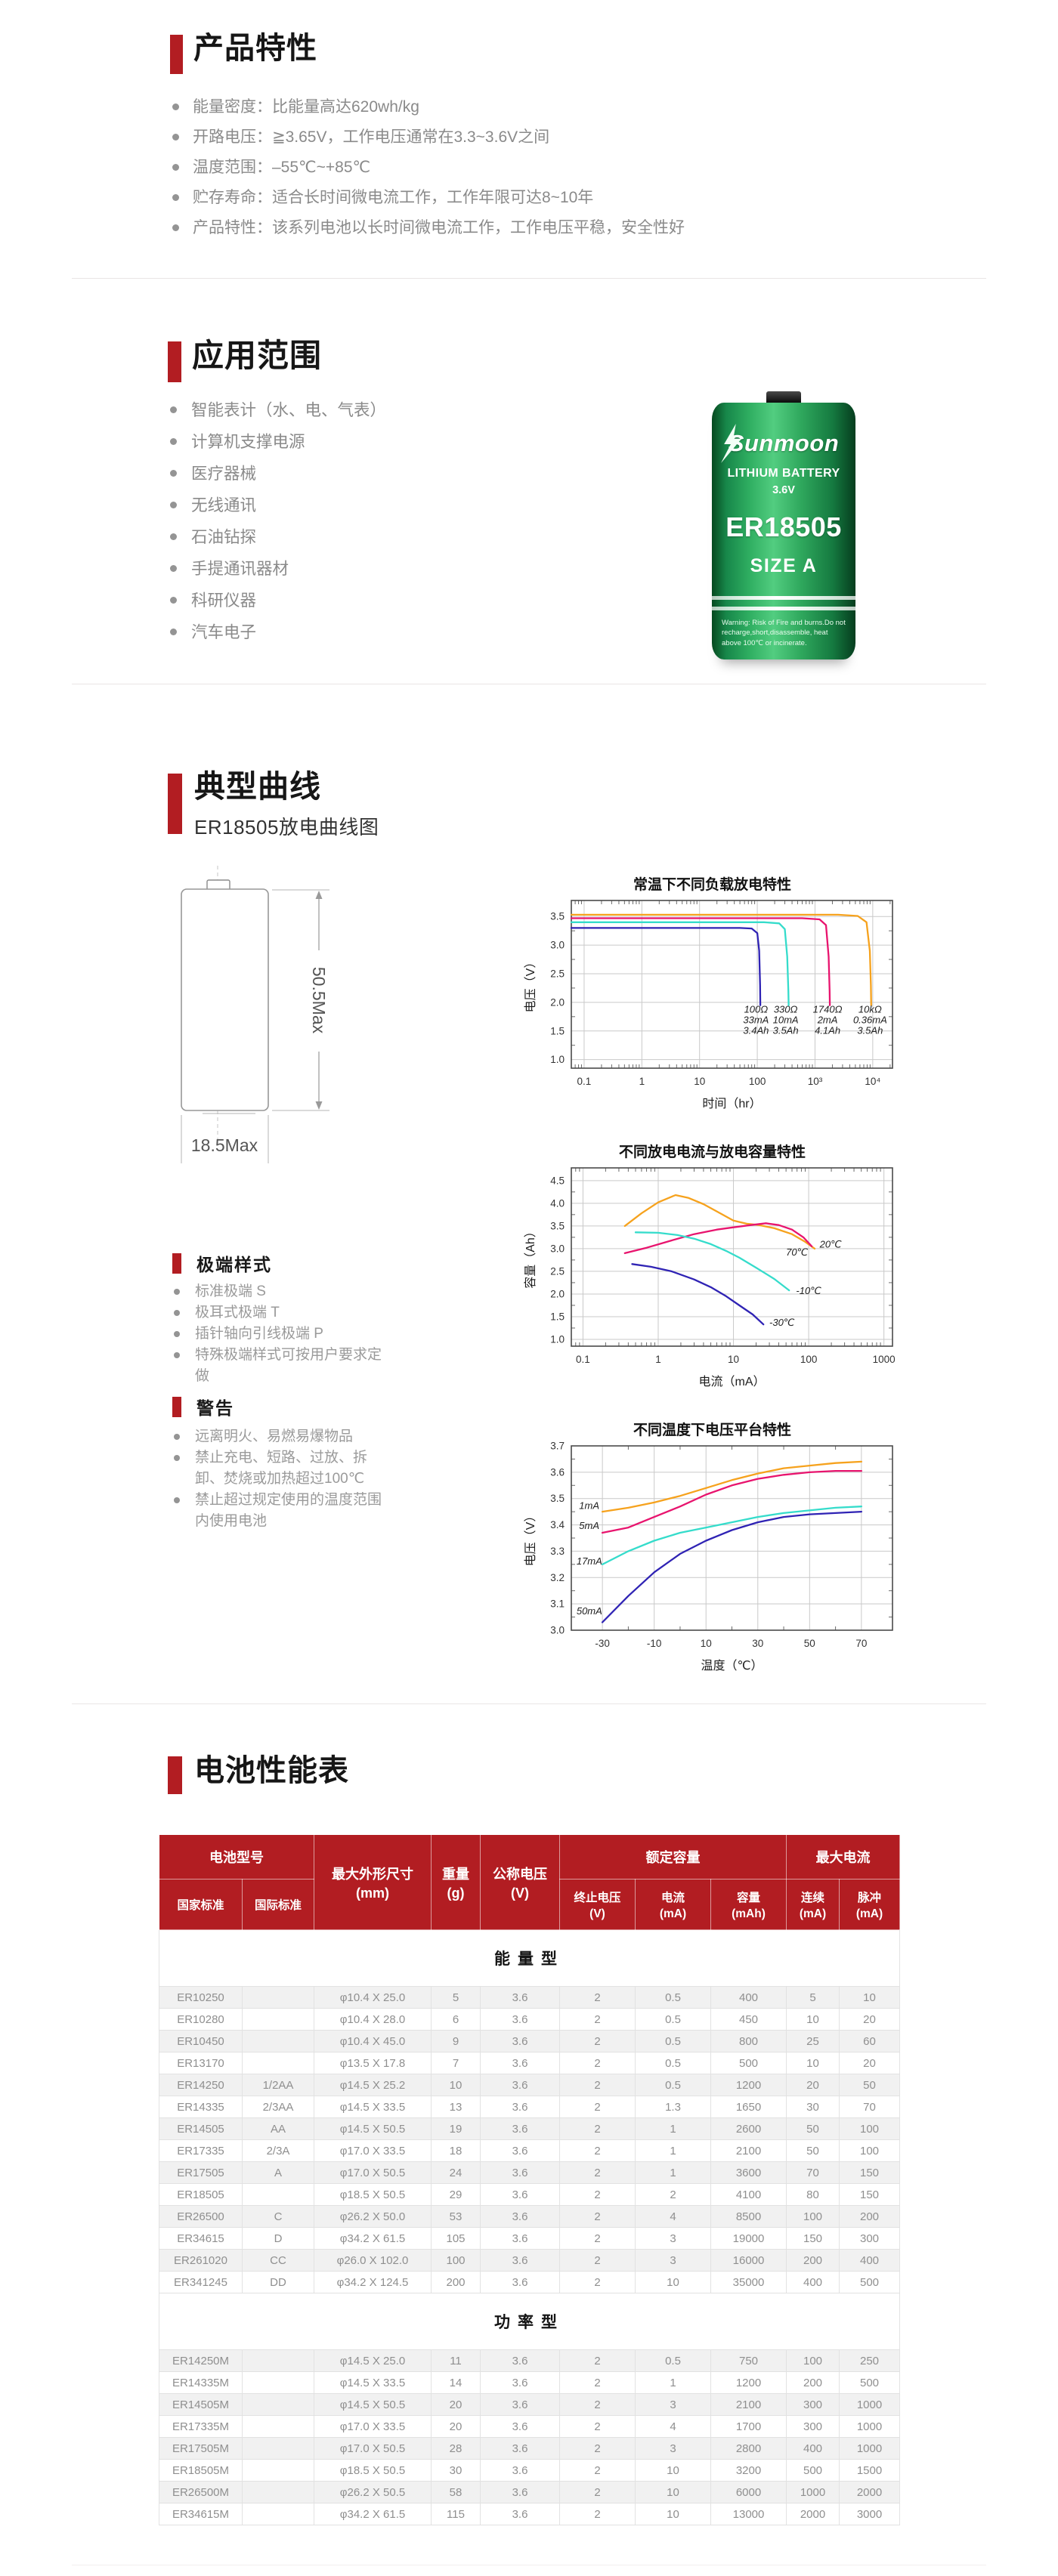  I want to click on table-cell: 19, so click(456, 2128).